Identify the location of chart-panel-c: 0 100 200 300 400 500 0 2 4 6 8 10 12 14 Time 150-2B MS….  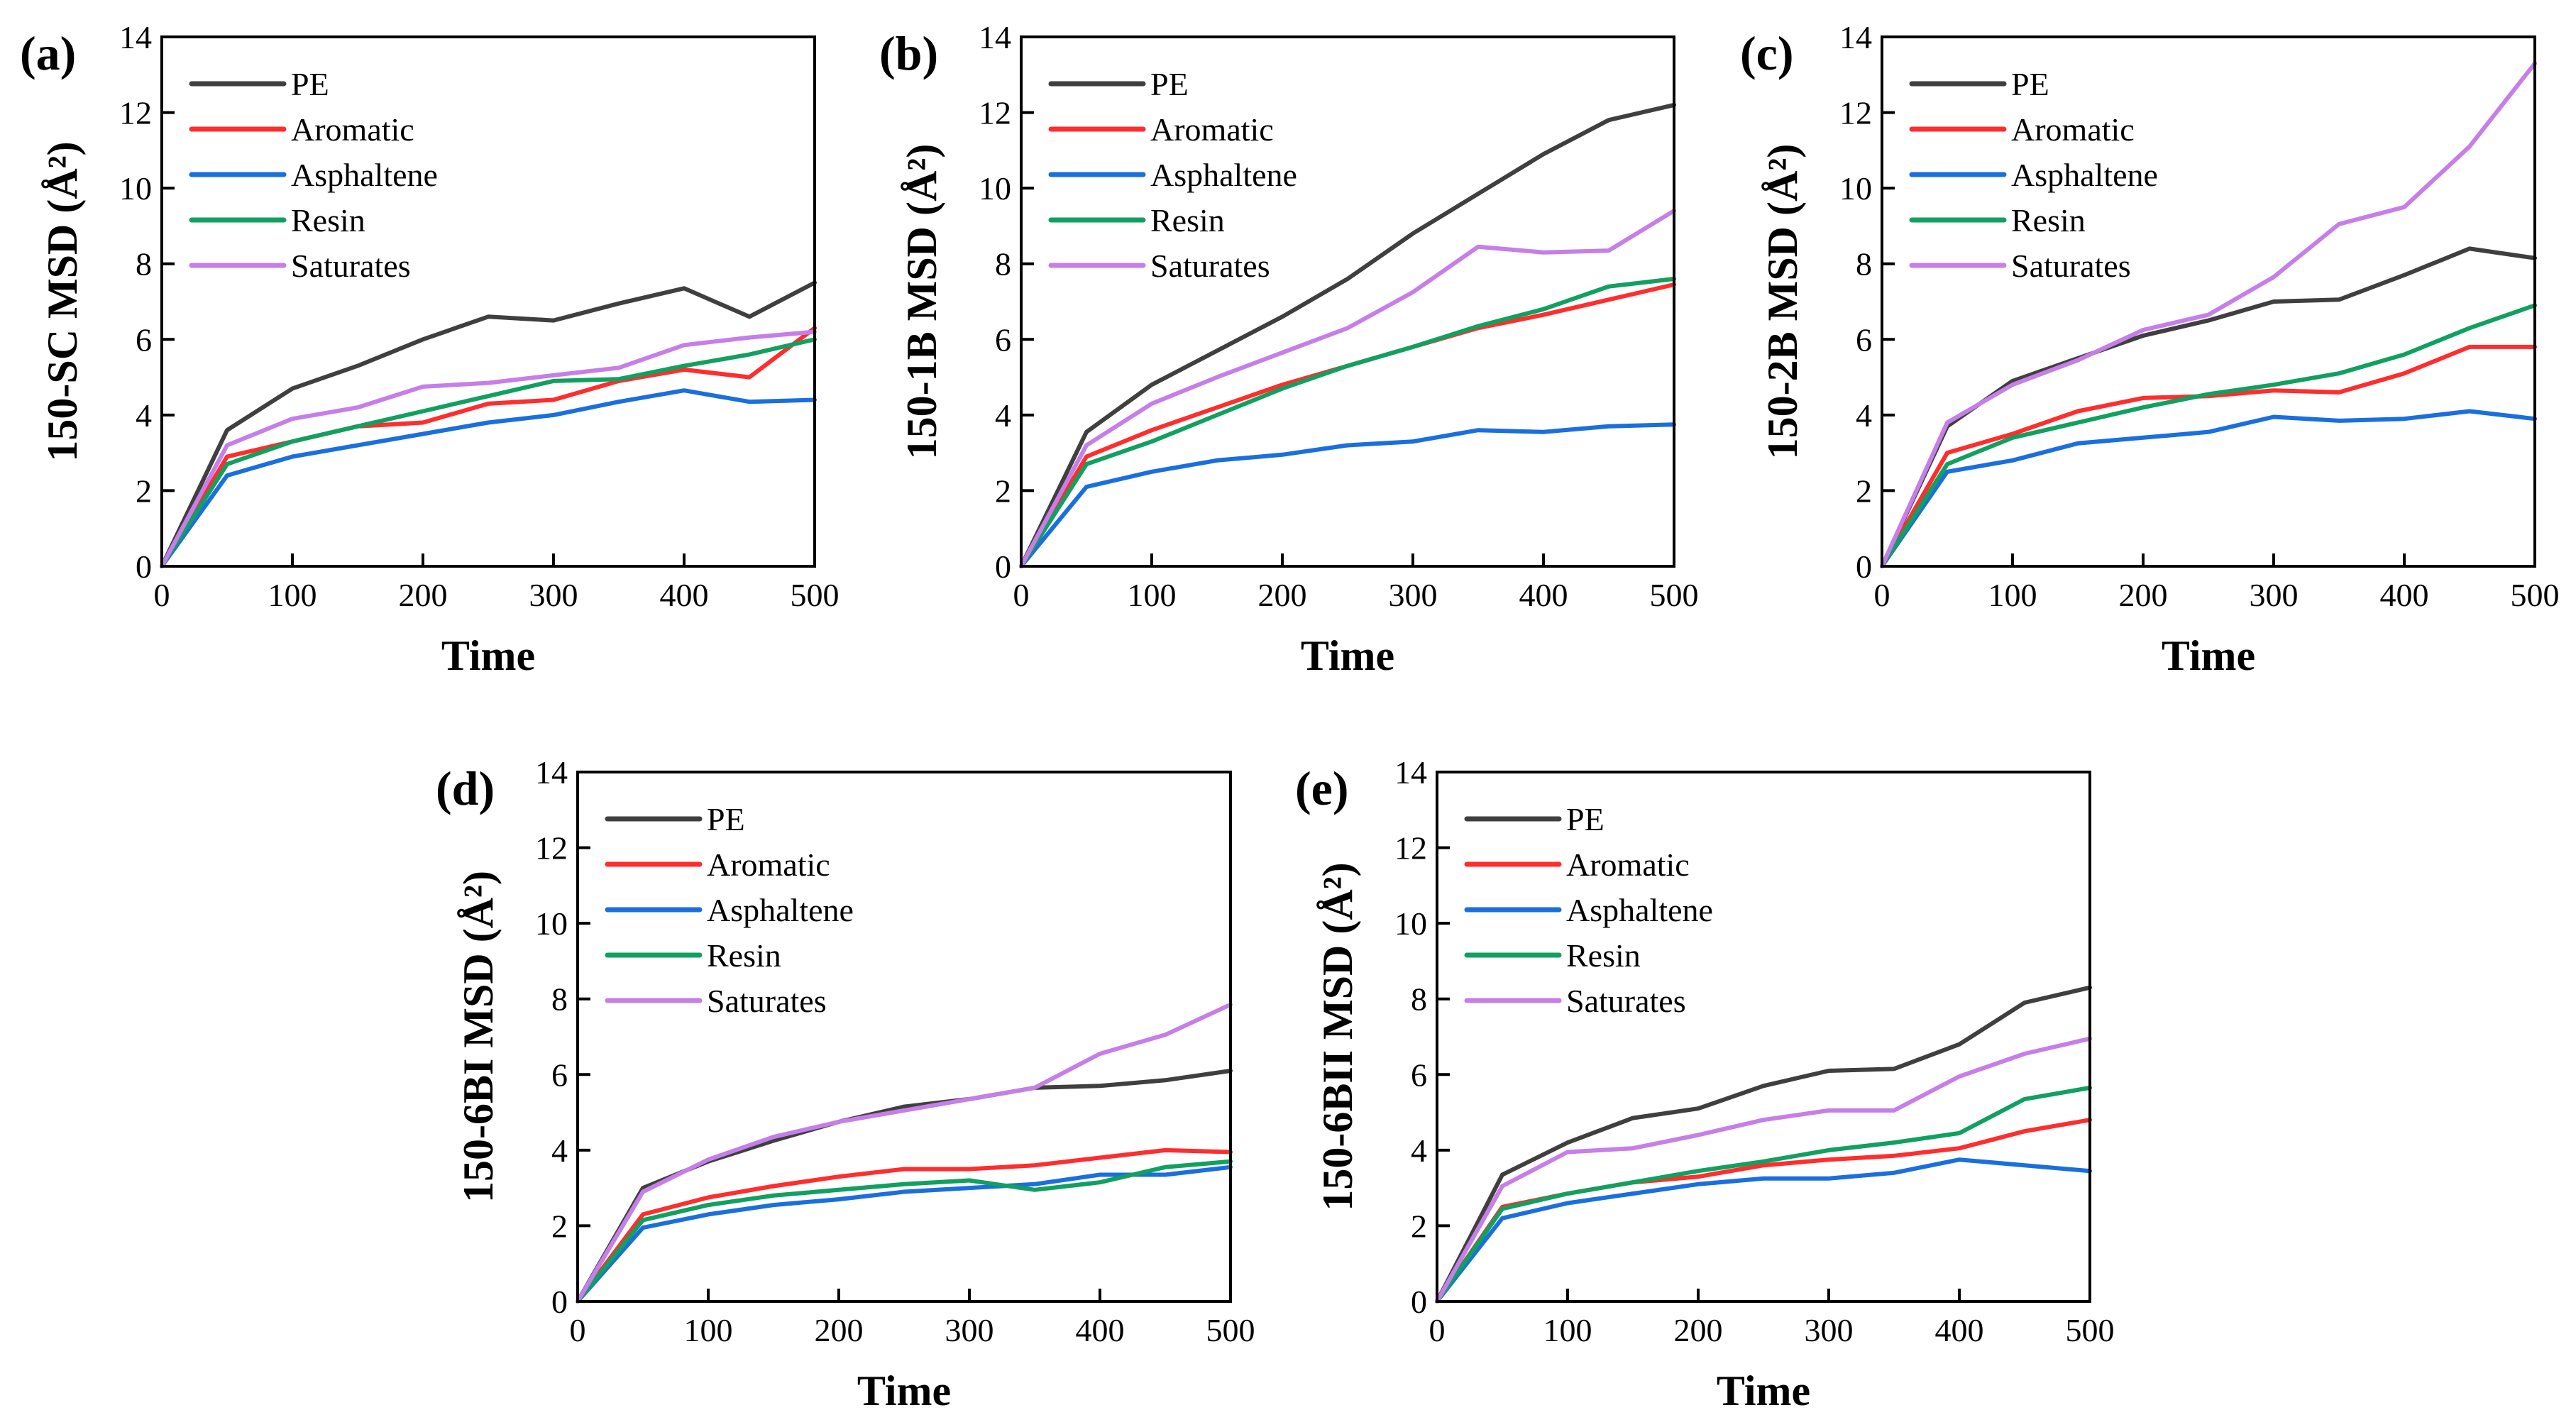
(2150, 349).